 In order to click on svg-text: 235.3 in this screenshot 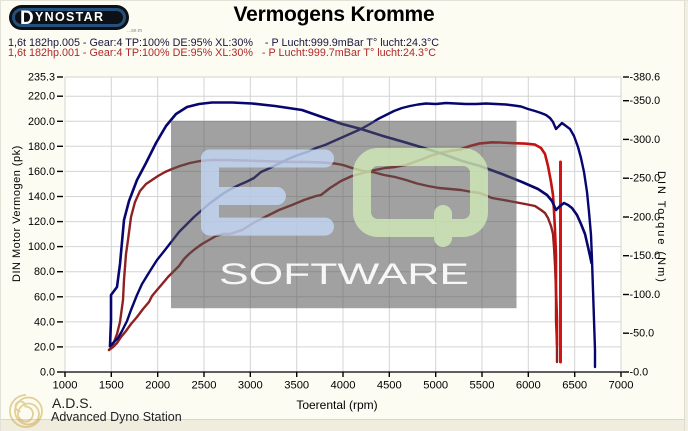, I will do `click(41, 78)`.